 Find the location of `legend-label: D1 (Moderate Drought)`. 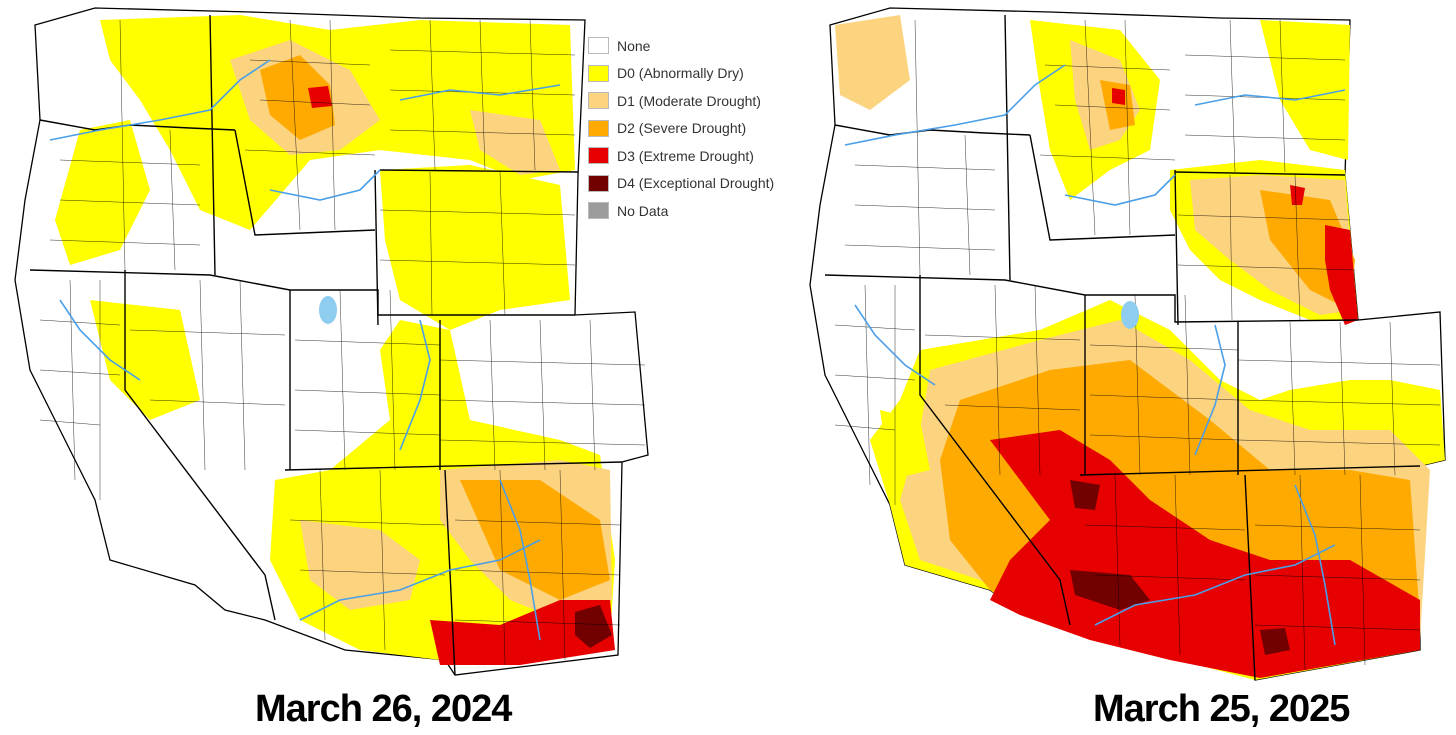

legend-label: D1 (Moderate Drought) is located at coordinates (689, 100).